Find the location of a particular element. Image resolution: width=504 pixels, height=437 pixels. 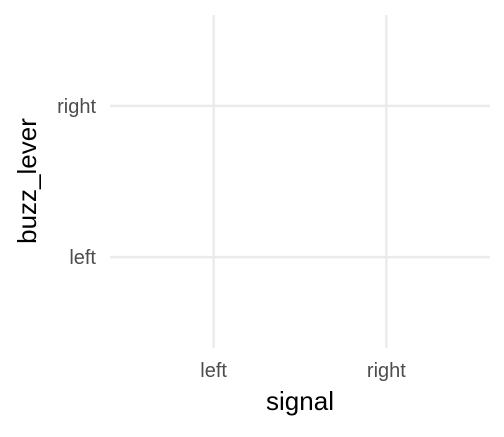

x-tick-label-left: left is located at coordinates (213, 371).